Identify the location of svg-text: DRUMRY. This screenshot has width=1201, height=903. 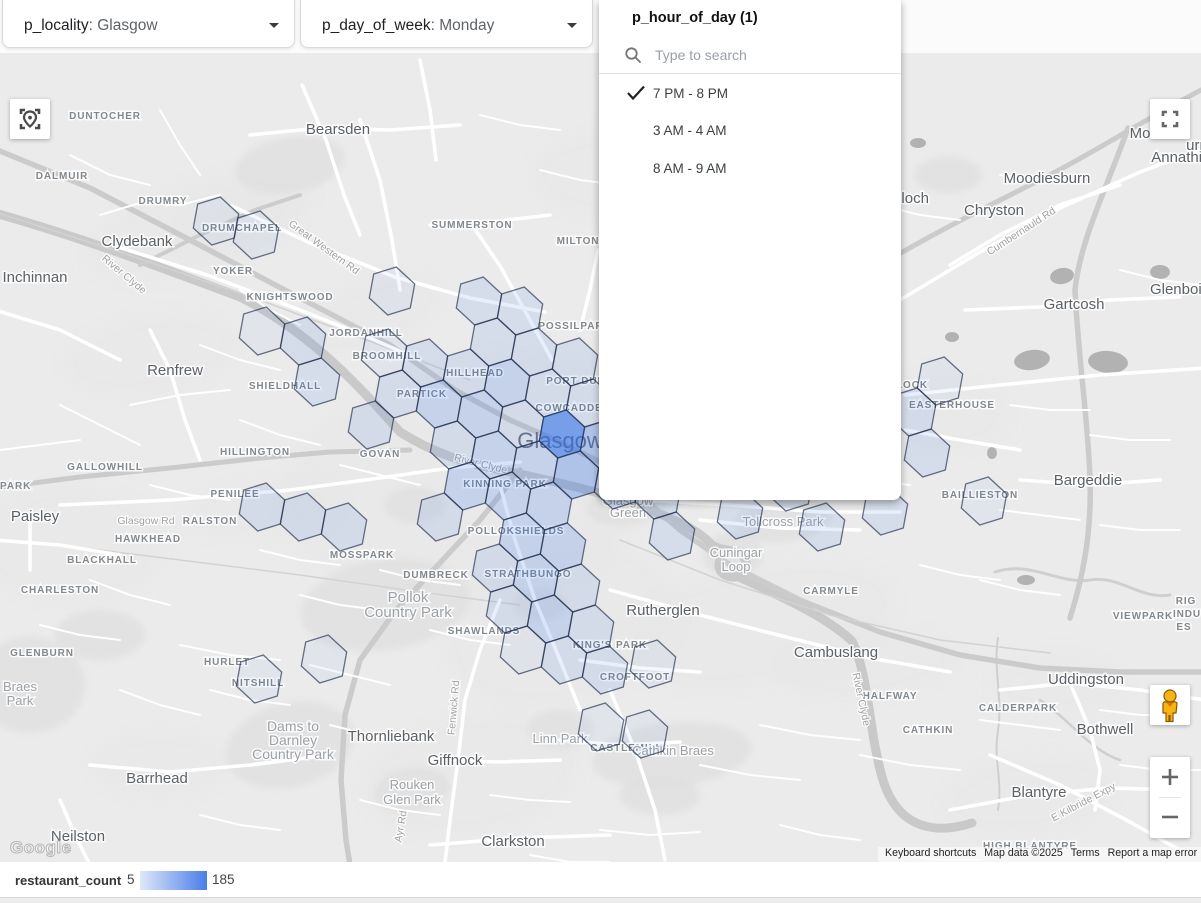
(163, 201).